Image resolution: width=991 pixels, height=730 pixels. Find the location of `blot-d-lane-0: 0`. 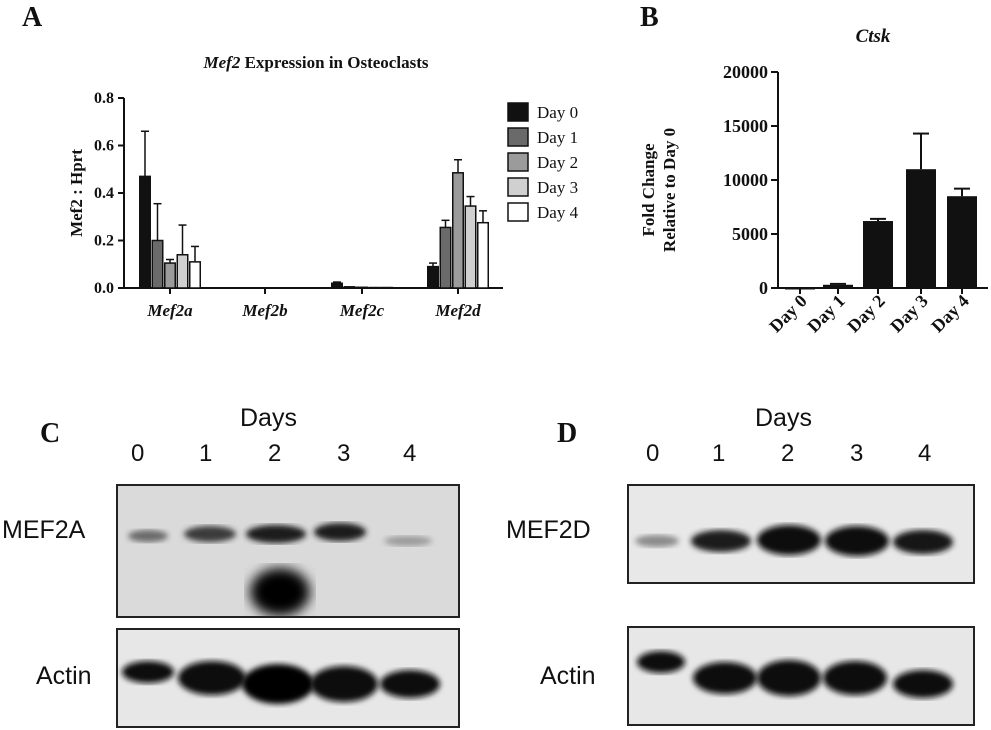

blot-d-lane-0: 0 is located at coordinates (653, 453).